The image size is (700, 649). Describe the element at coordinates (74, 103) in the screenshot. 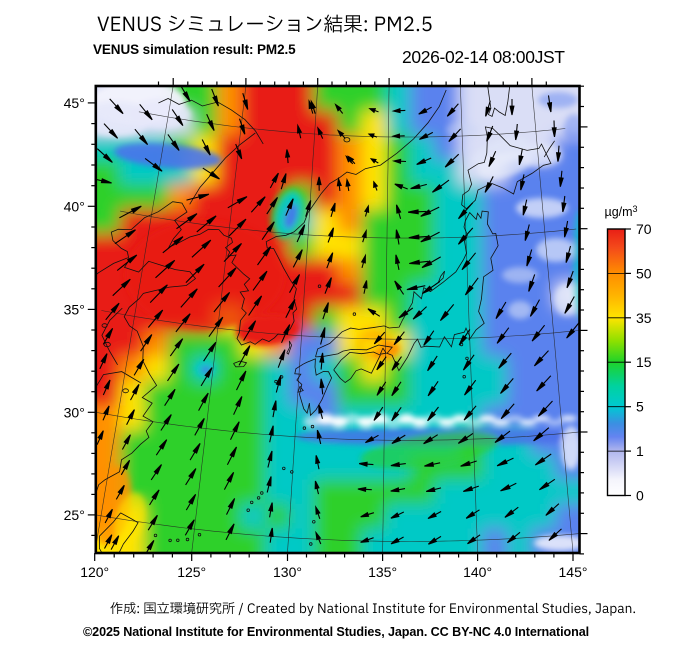

I see `svg-text: 45°` at that location.